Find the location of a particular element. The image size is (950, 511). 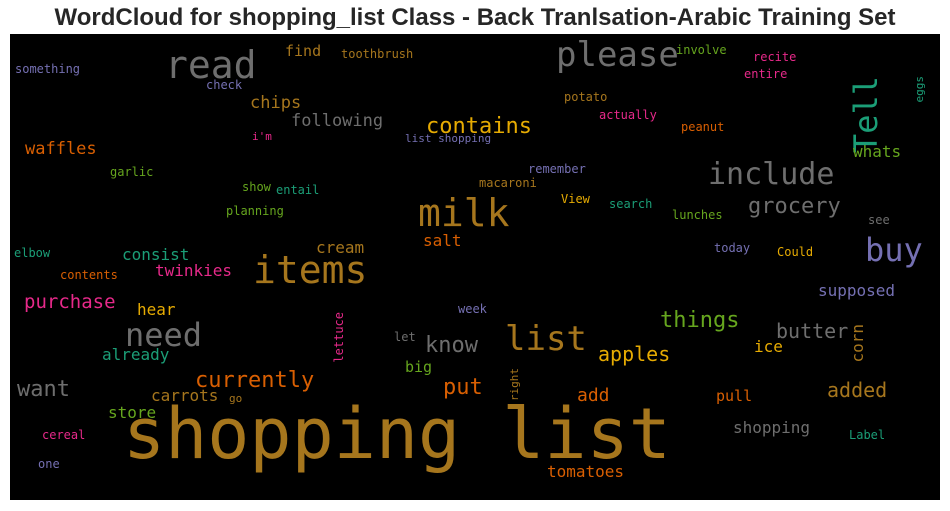

word-shopping-list: shopping list is located at coordinates (397, 434).